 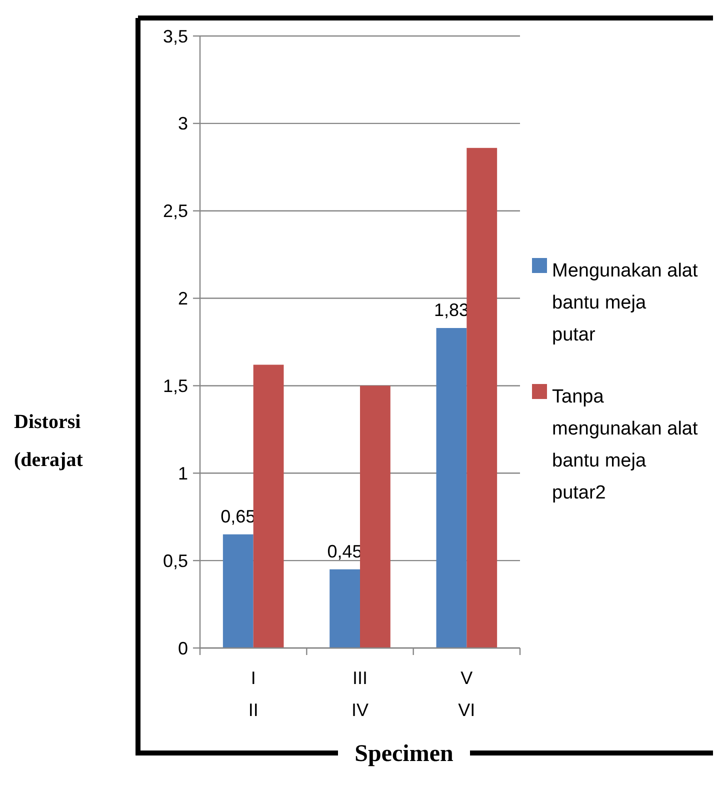 What do you see at coordinates (253, 694) in the screenshot?
I see `x-tick-label: I II` at bounding box center [253, 694].